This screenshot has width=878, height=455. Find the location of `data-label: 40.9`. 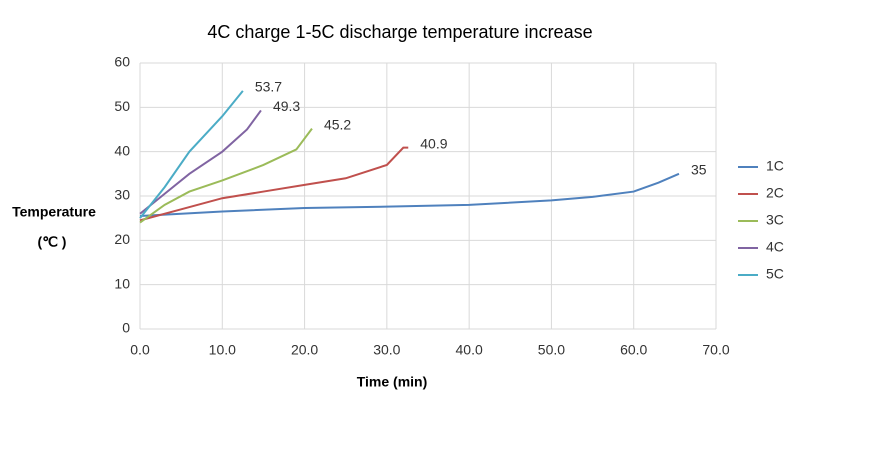

data-label: 40.9 is located at coordinates (433, 143).